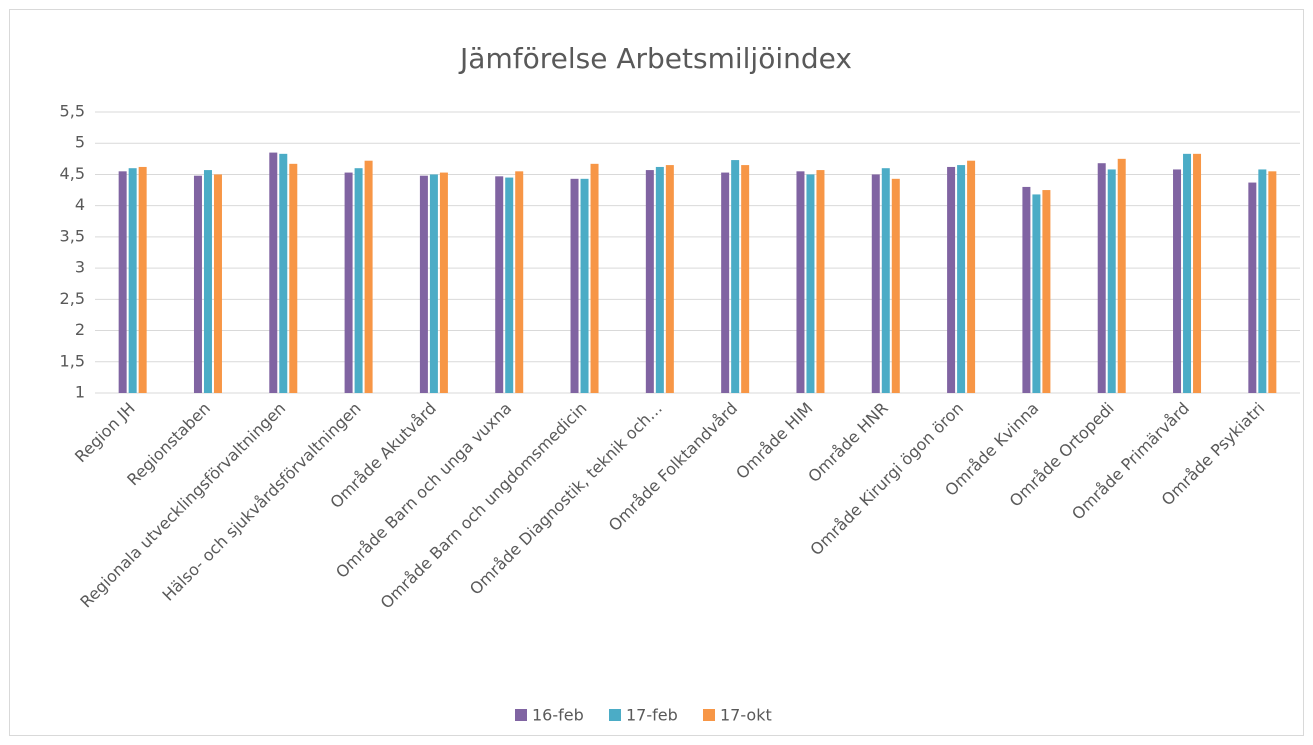 The width and height of the screenshot is (1313, 745). Describe the element at coordinates (72, 360) in the screenshot. I see `y-tick-label: 1,5` at that location.